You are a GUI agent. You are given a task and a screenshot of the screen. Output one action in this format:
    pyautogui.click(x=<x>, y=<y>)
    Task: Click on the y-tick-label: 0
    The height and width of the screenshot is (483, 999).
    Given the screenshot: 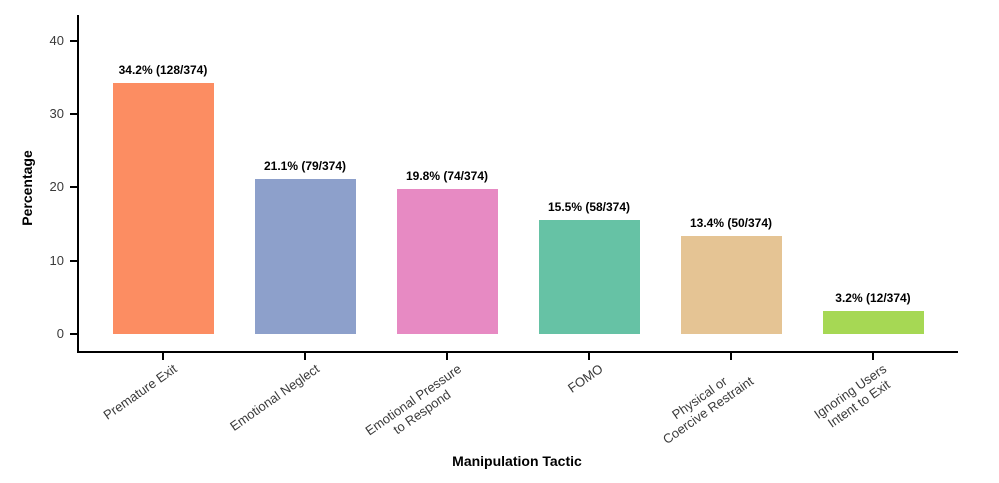 What is the action you would take?
    pyautogui.click(x=60, y=333)
    